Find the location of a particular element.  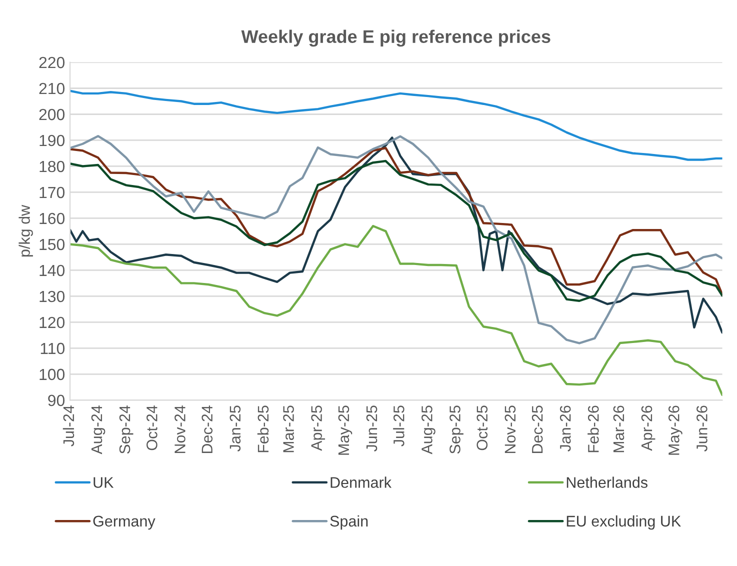

y-tick-label: 170 is located at coordinates (52, 192).